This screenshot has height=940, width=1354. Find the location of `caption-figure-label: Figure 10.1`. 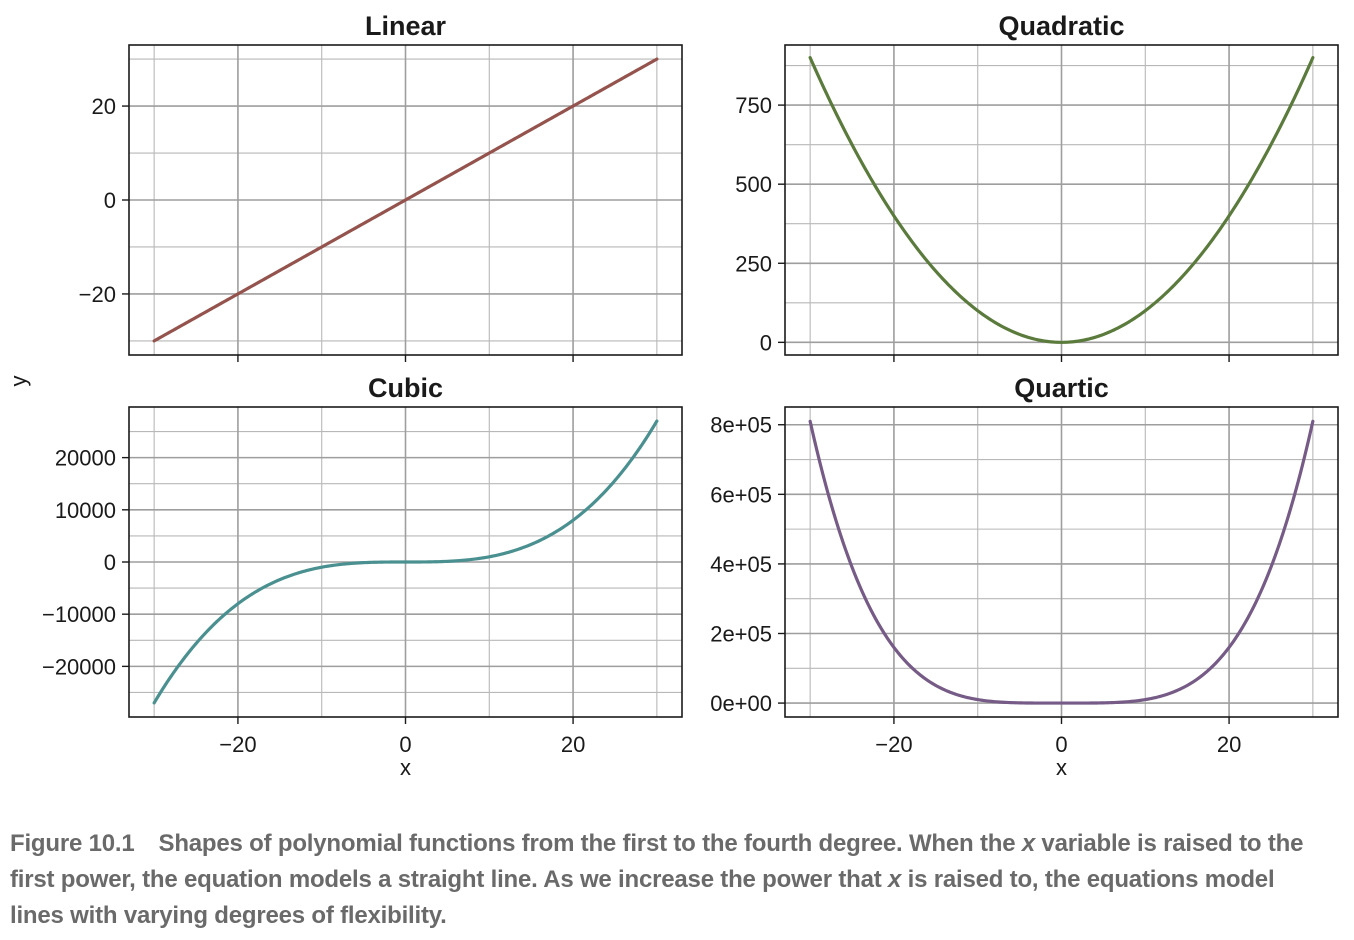

caption-figure-label: Figure 10.1 is located at coordinates (72, 843).